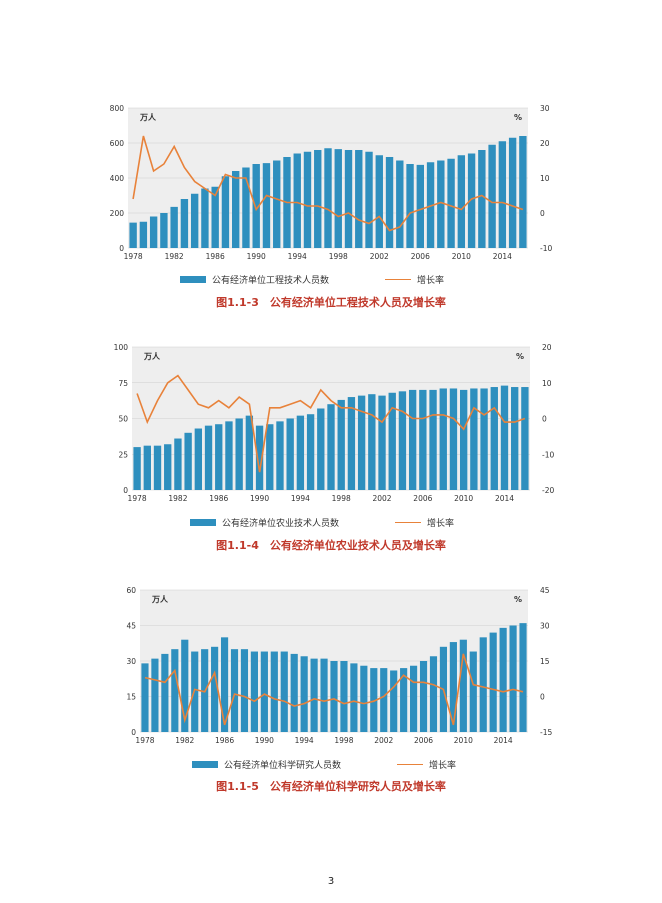 The height and width of the screenshot is (903, 662). Describe the element at coordinates (340, 279) in the screenshot. I see `chart-legend-1: 公有经济单位工程技术人员数 增长率` at that location.